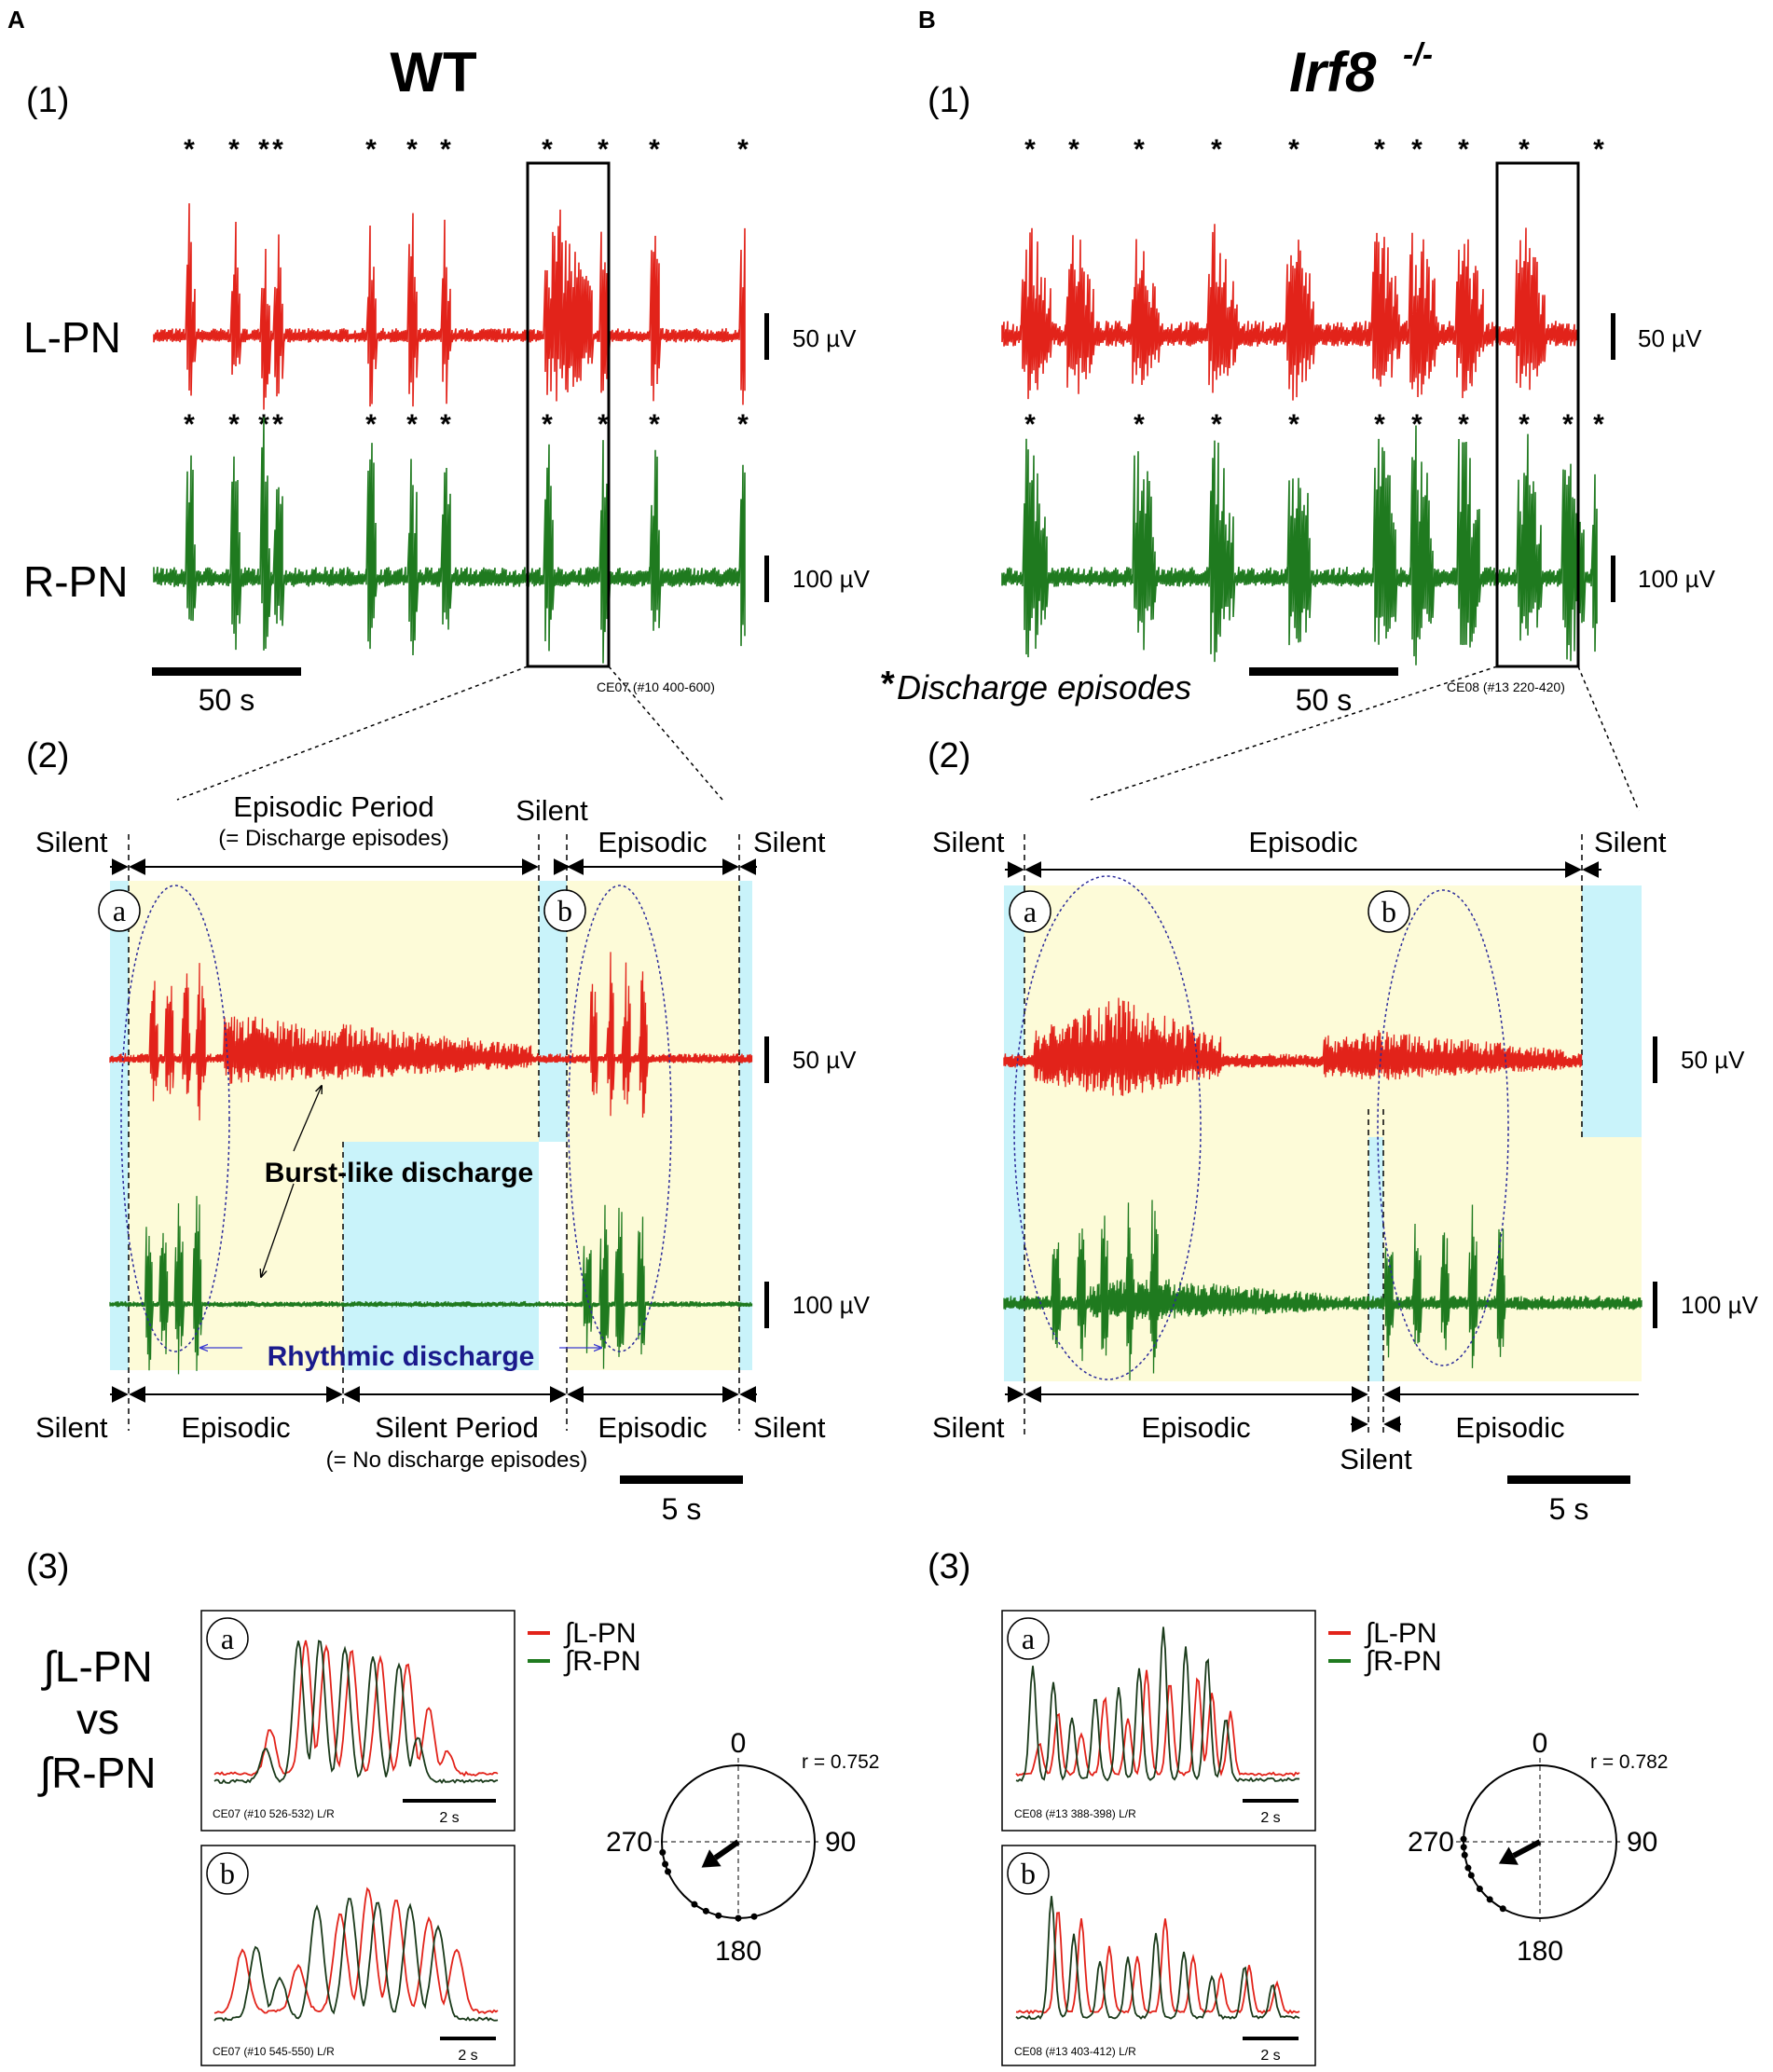 Image resolution: width=1773 pixels, height=2072 pixels. What do you see at coordinates (1322, 1409) in the screenshot?
I see `bottom-arrows` at bounding box center [1322, 1409].